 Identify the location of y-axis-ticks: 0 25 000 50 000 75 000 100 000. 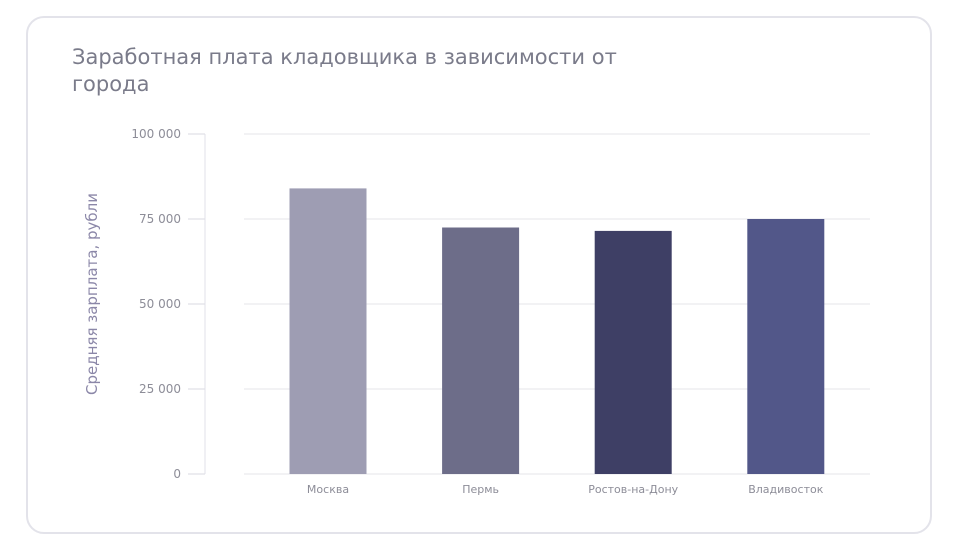
(168, 304).